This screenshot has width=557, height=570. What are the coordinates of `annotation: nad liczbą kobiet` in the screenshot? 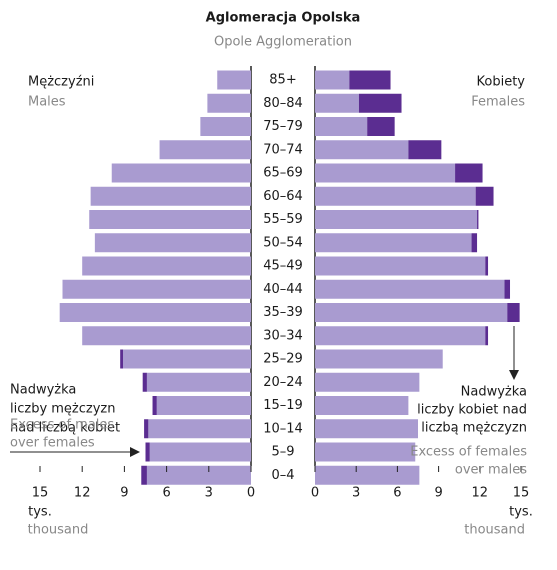 It's located at (65, 428).